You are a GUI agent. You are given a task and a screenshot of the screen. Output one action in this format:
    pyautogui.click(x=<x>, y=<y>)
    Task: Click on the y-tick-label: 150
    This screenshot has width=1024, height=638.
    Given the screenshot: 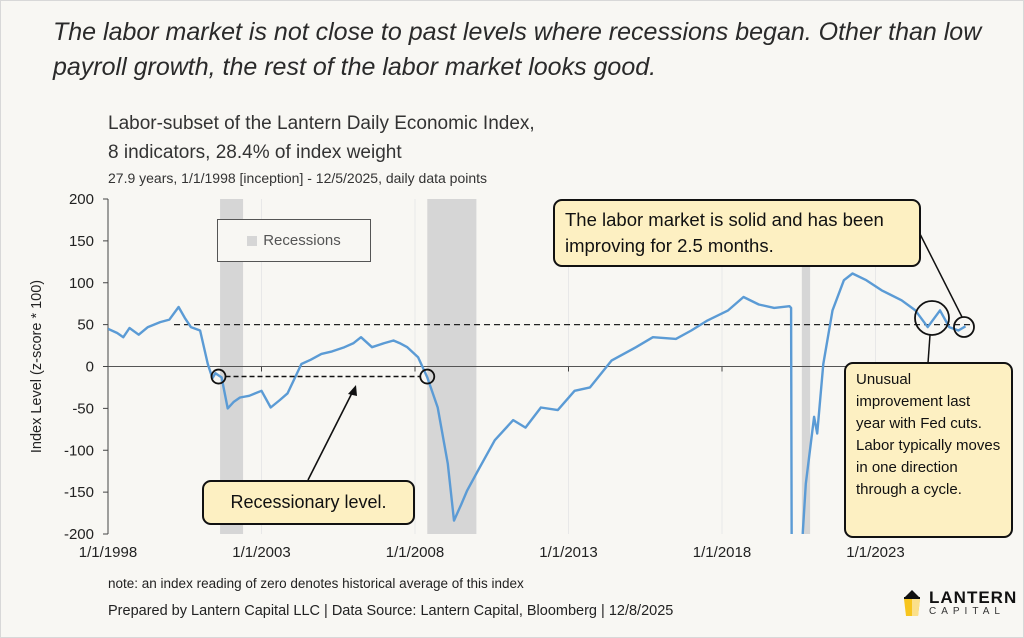 What is the action you would take?
    pyautogui.click(x=81, y=241)
    